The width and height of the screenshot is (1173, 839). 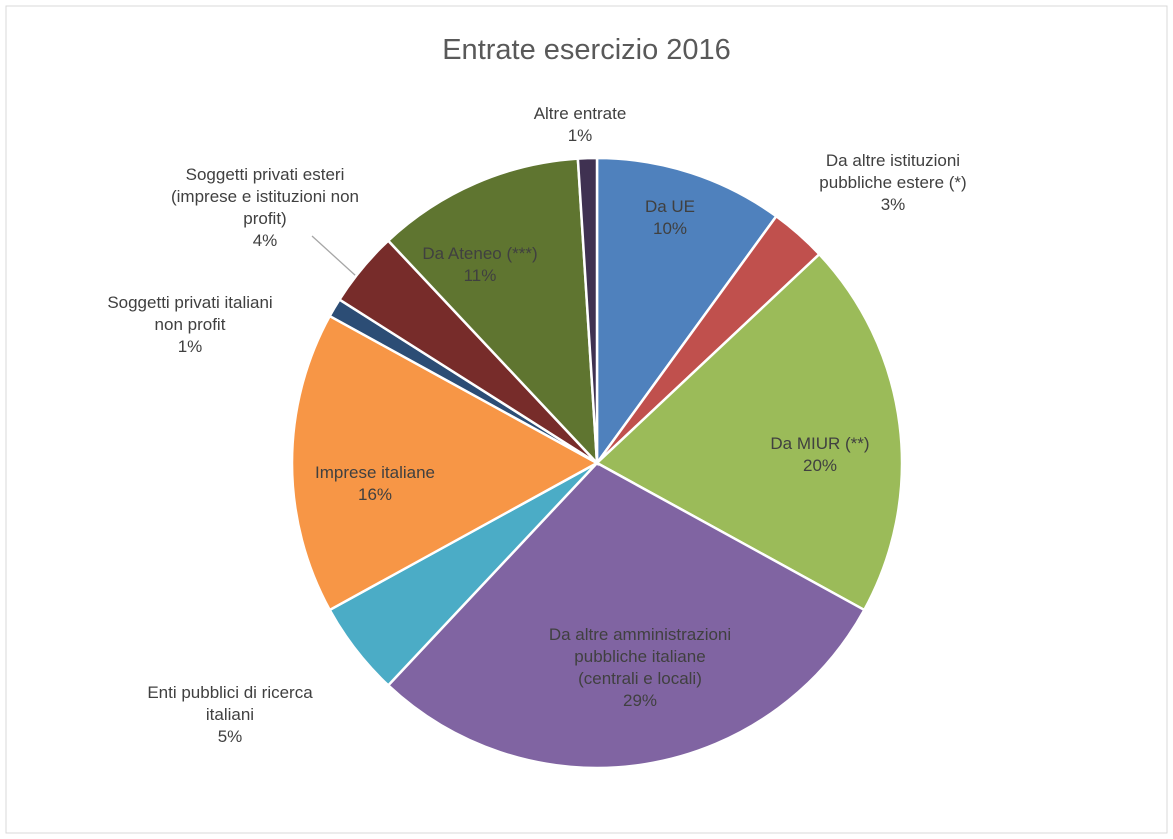 I want to click on slice-value-label: 3%, so click(x=893, y=204).